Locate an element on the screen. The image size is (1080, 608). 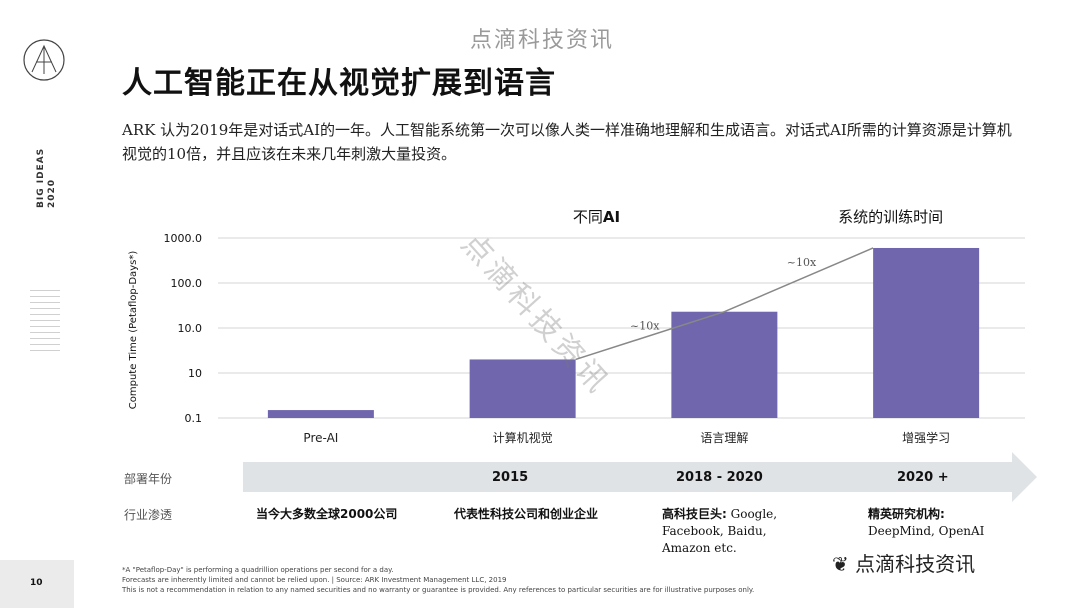
year-reinforcement: 2020 + is located at coordinates (923, 477).